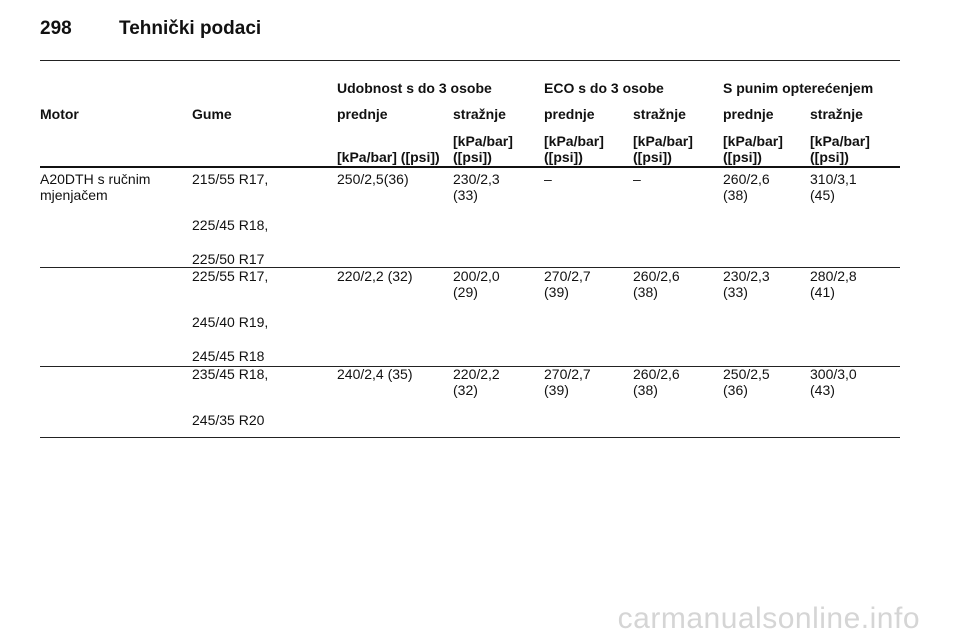  I want to click on tyre-size: 245/35 R20, so click(228, 420).